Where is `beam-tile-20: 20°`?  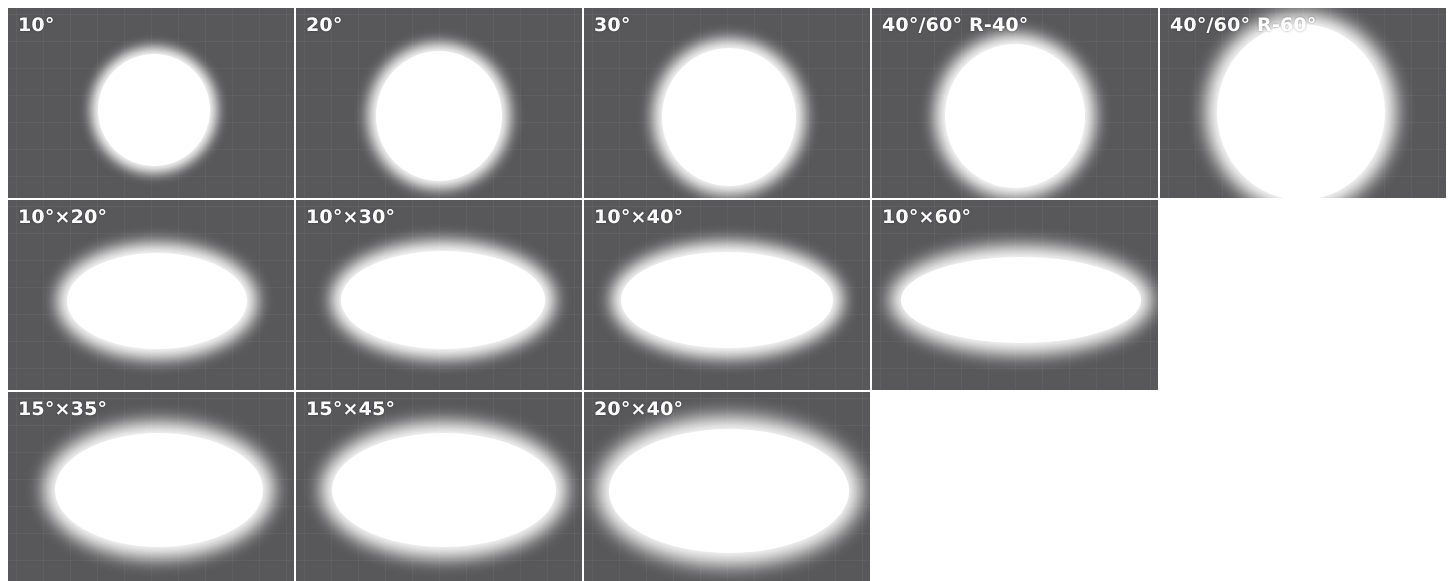 beam-tile-20: 20° is located at coordinates (439, 103).